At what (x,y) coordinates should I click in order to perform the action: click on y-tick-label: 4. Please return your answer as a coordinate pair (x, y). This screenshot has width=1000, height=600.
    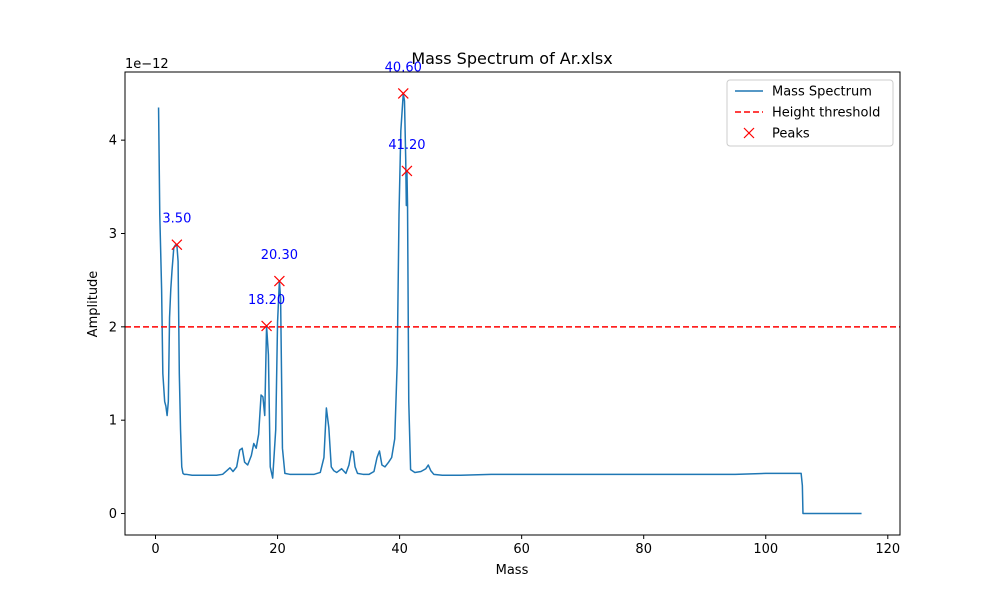
    Looking at the image, I should click on (113, 141).